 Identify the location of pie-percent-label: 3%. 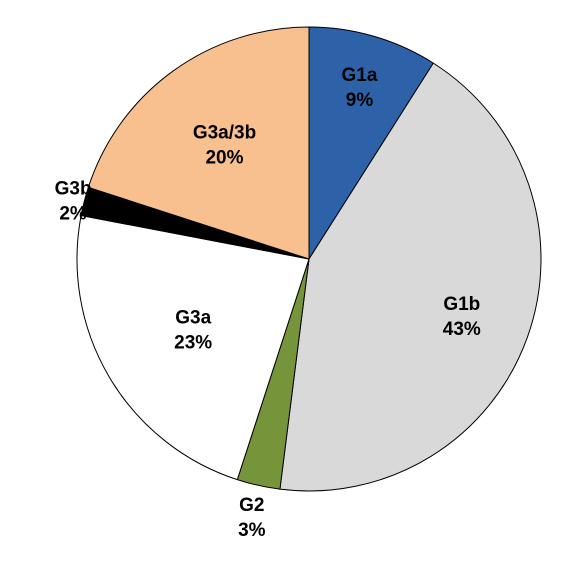
(252, 530).